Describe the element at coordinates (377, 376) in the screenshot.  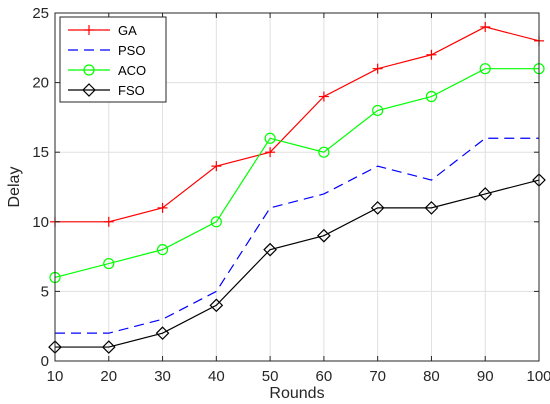
I see `x-tick-label: 70` at that location.